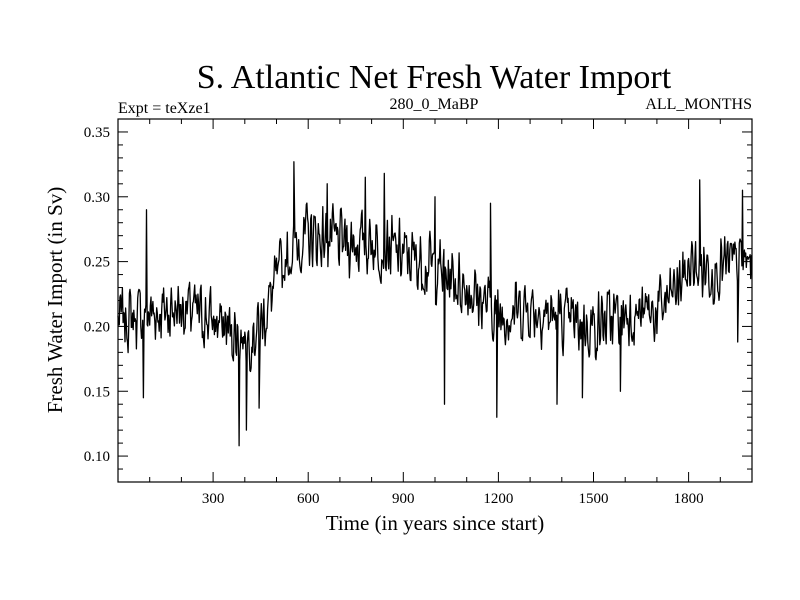  Describe the element at coordinates (97, 327) in the screenshot. I see `y-tick-label: 0.20` at that location.